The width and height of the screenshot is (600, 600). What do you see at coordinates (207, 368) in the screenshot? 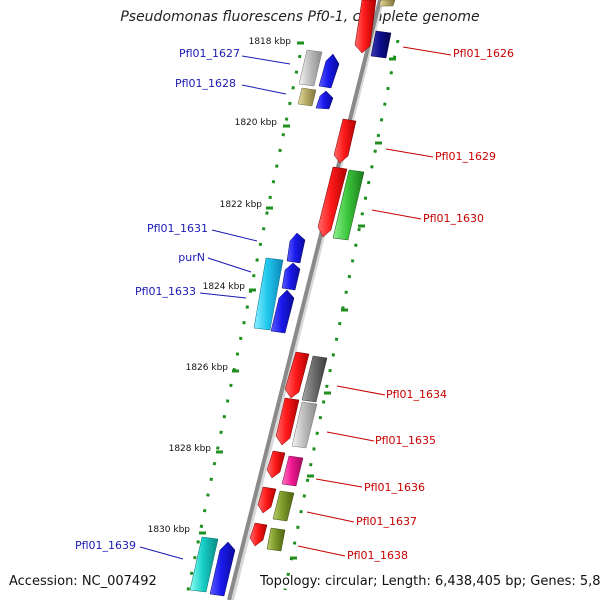
I see `kbp-label: 1826 kbp` at bounding box center [207, 368].